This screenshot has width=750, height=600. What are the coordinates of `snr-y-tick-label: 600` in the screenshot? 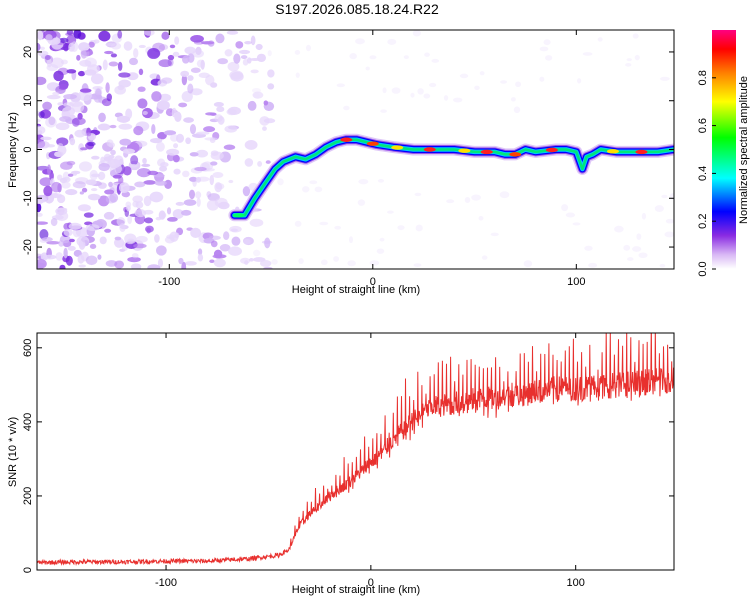 It's located at (28, 348).